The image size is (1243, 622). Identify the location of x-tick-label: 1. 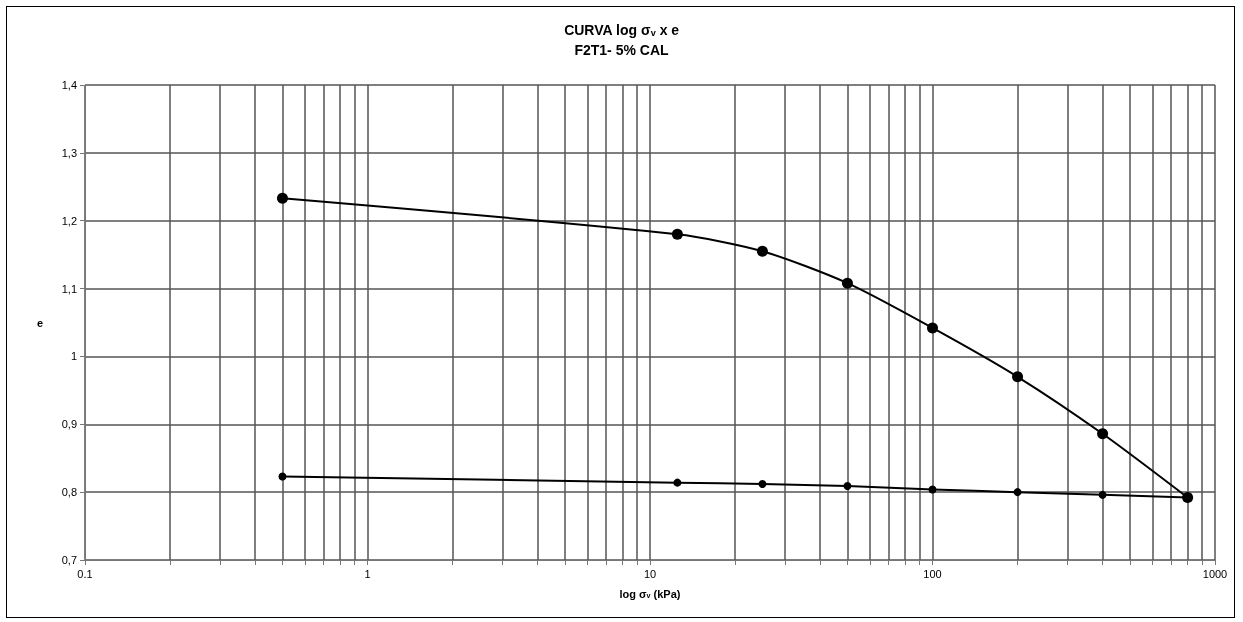
(367, 573).